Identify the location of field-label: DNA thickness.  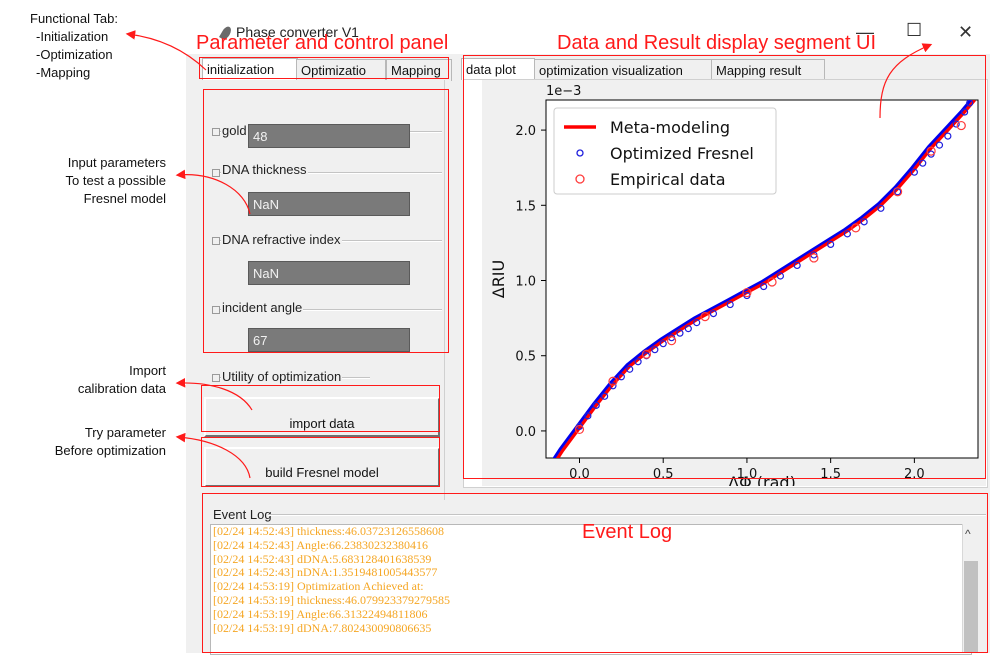
(264, 169).